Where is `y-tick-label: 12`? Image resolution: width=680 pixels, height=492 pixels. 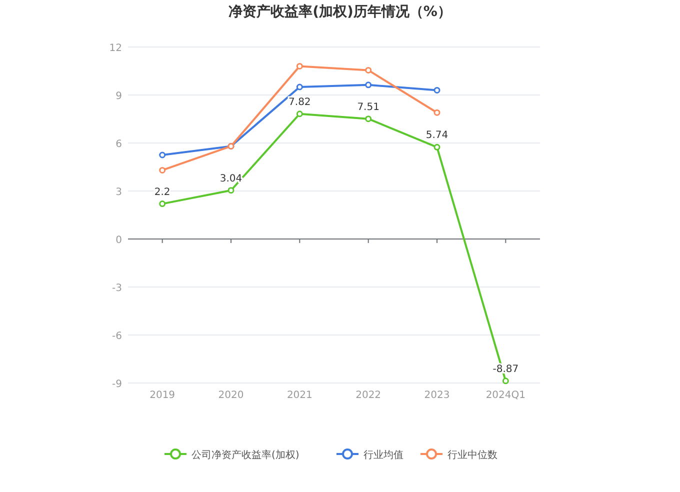 y-tick-label: 12 is located at coordinates (115, 48).